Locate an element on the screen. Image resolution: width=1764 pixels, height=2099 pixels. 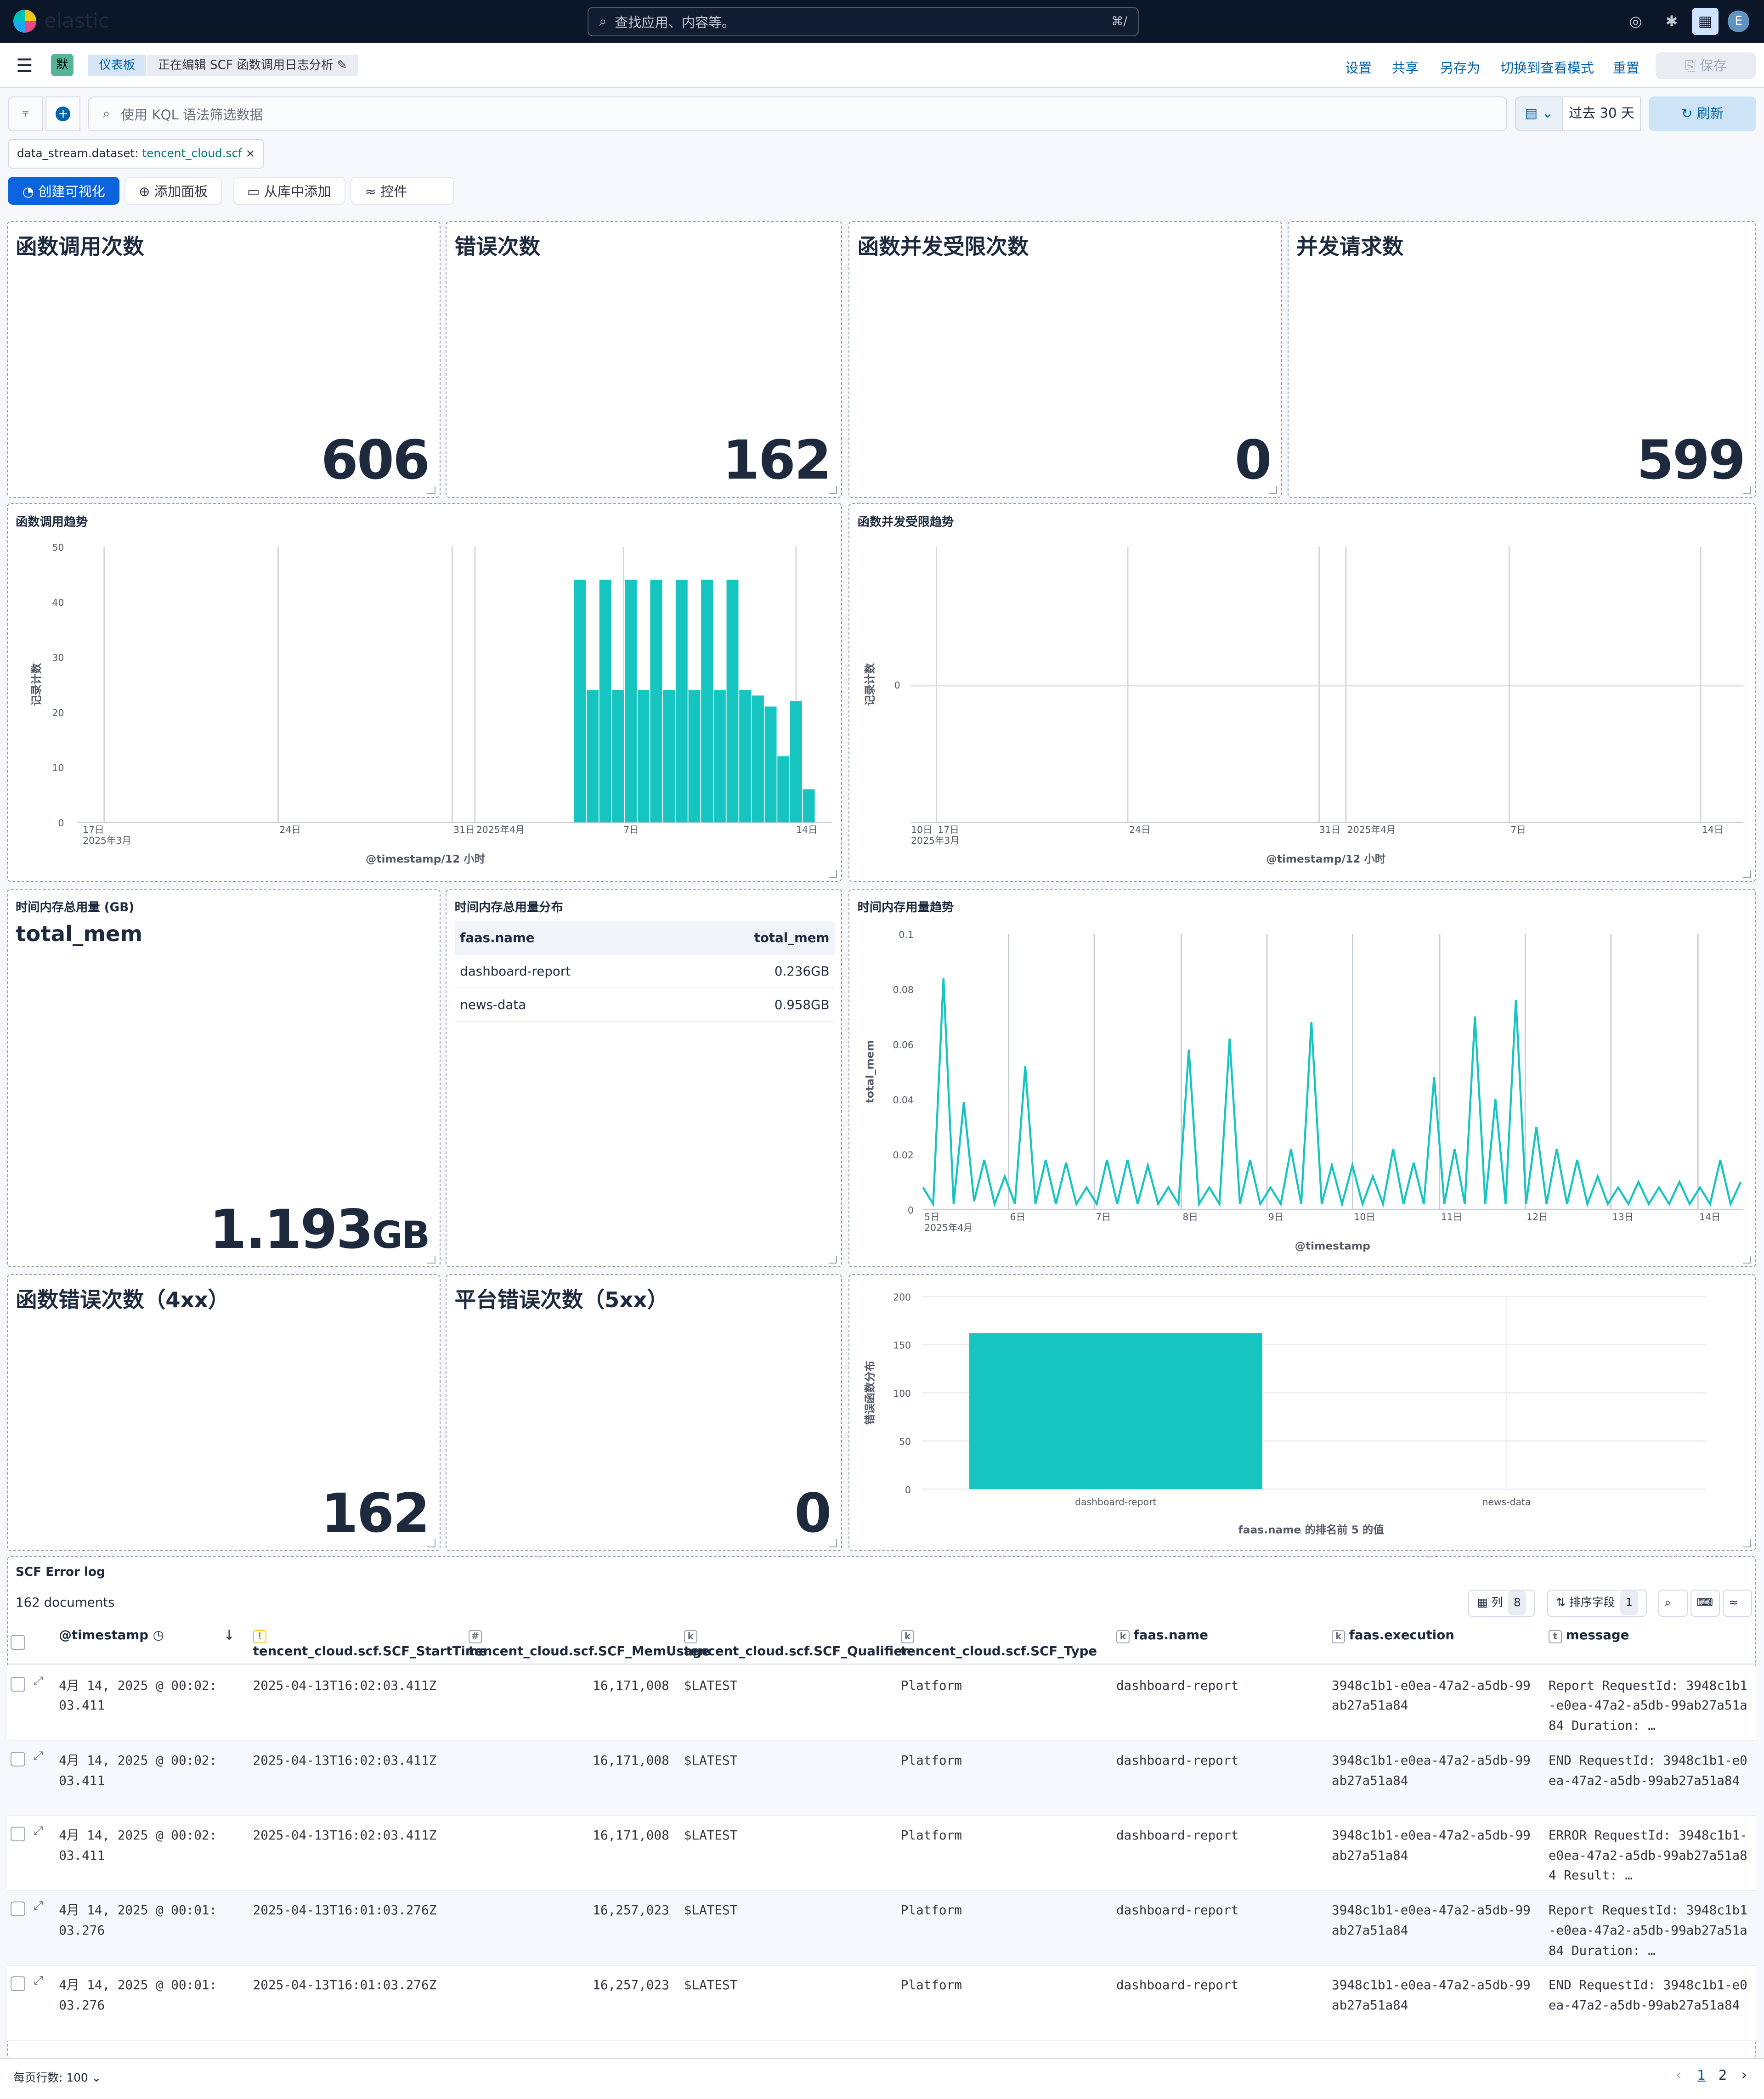
page-link-2: 2 is located at coordinates (1723, 2075).